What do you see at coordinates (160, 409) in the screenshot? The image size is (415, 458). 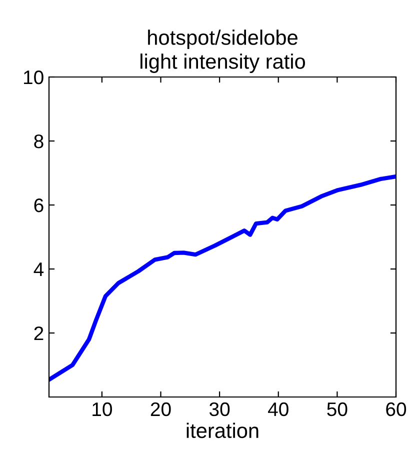 I see `x-tick-label: 20` at bounding box center [160, 409].